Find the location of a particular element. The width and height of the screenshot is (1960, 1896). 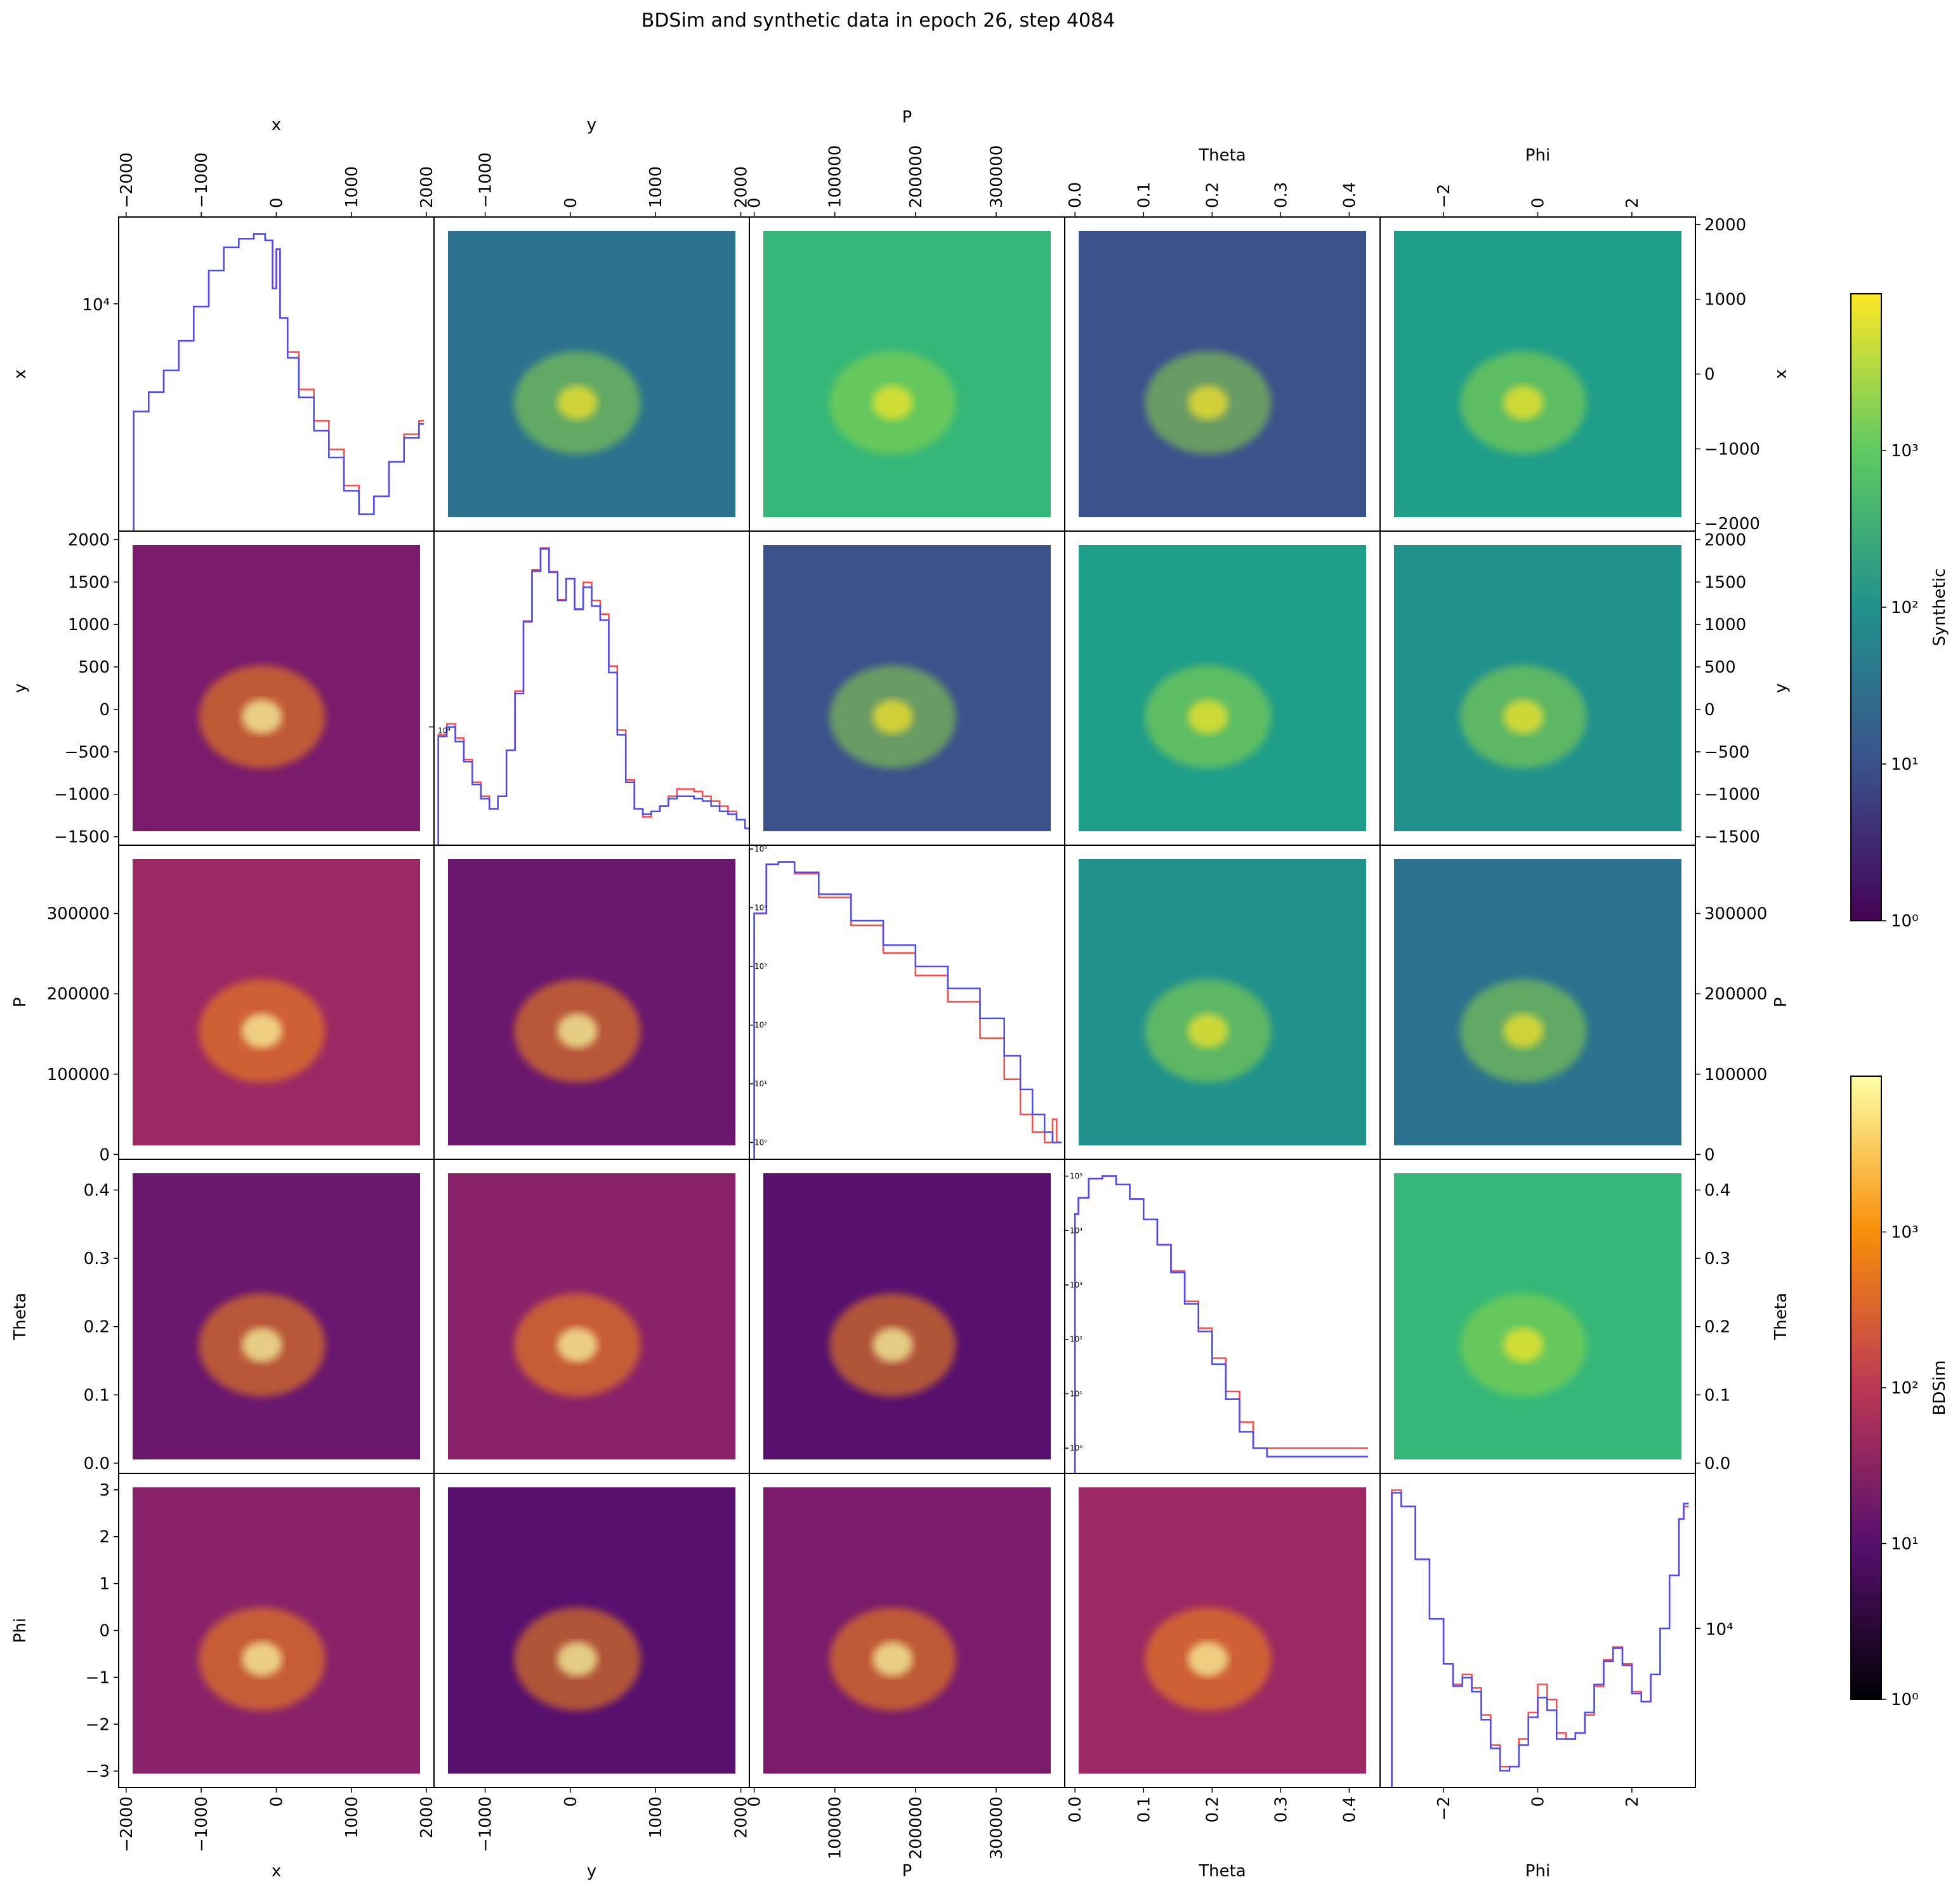

panel-Theta-vs-P is located at coordinates (907, 1316).